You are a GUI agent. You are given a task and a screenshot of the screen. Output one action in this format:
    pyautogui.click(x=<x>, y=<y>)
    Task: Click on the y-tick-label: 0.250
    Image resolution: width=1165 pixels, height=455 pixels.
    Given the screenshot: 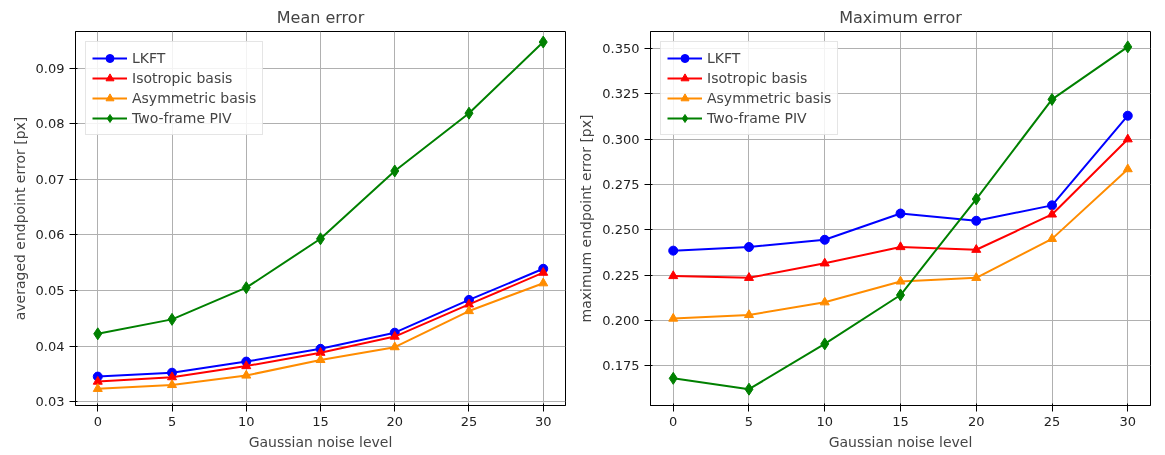 What is the action you would take?
    pyautogui.click(x=621, y=230)
    